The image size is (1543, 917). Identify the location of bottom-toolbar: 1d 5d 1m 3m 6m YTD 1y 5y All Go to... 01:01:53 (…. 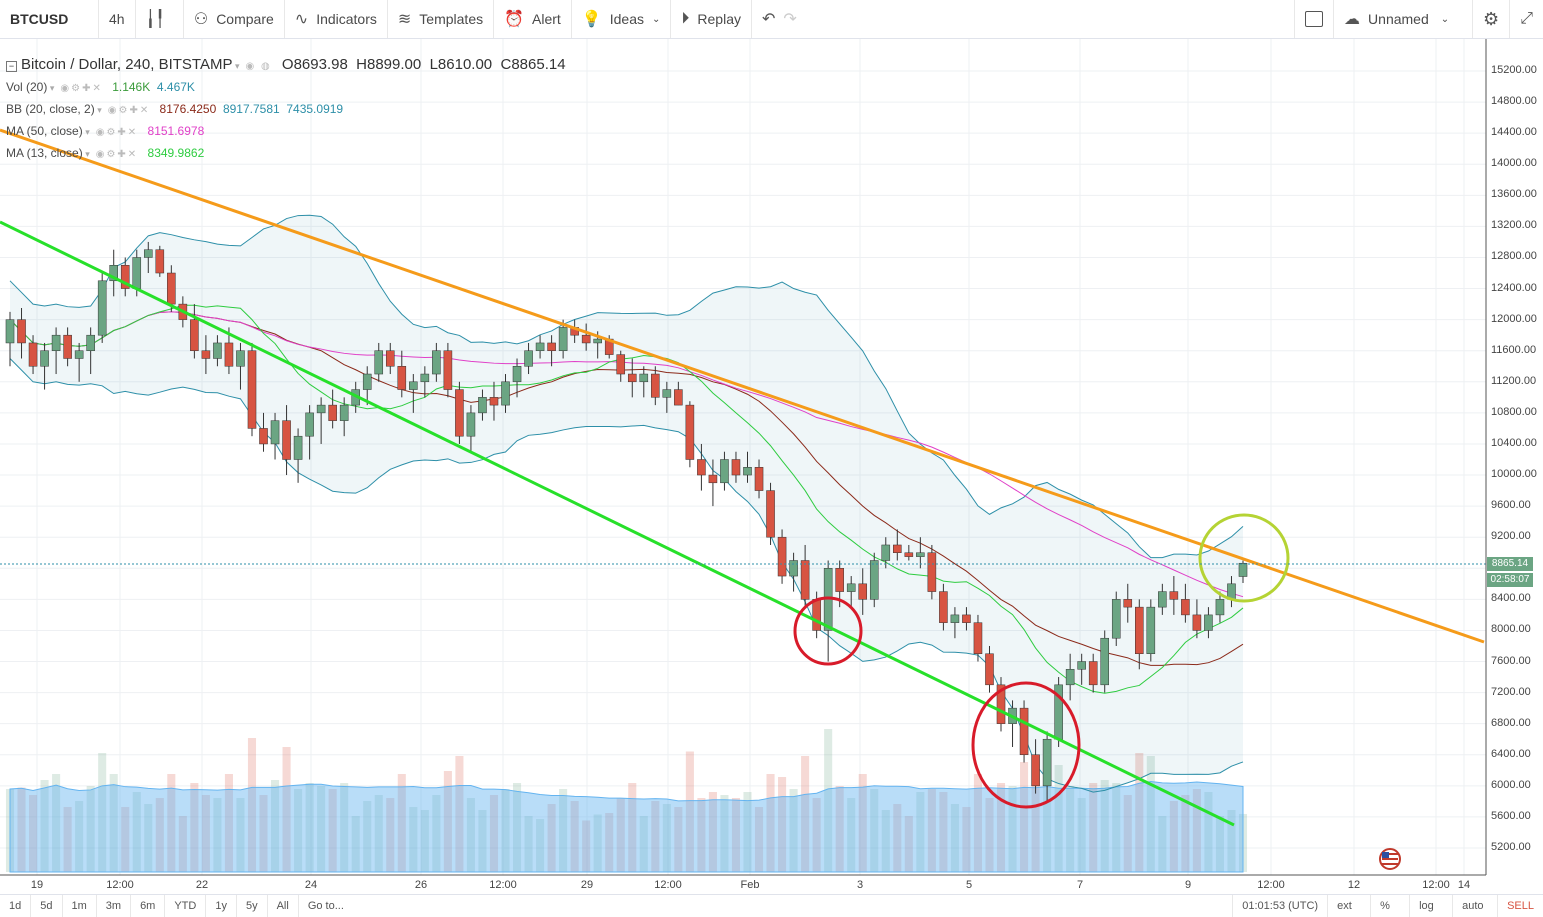
(771, 905).